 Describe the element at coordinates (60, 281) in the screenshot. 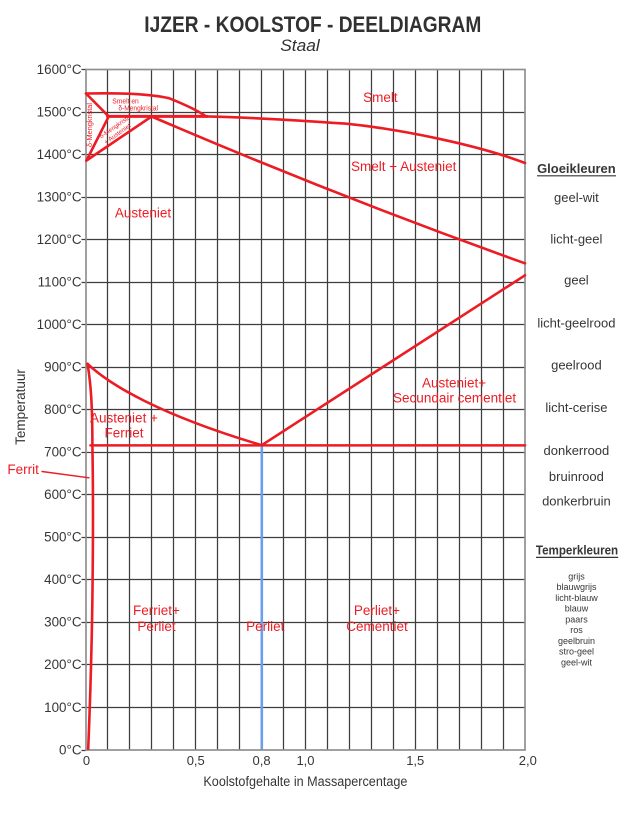

I see `svg-text: 1100°C` at that location.